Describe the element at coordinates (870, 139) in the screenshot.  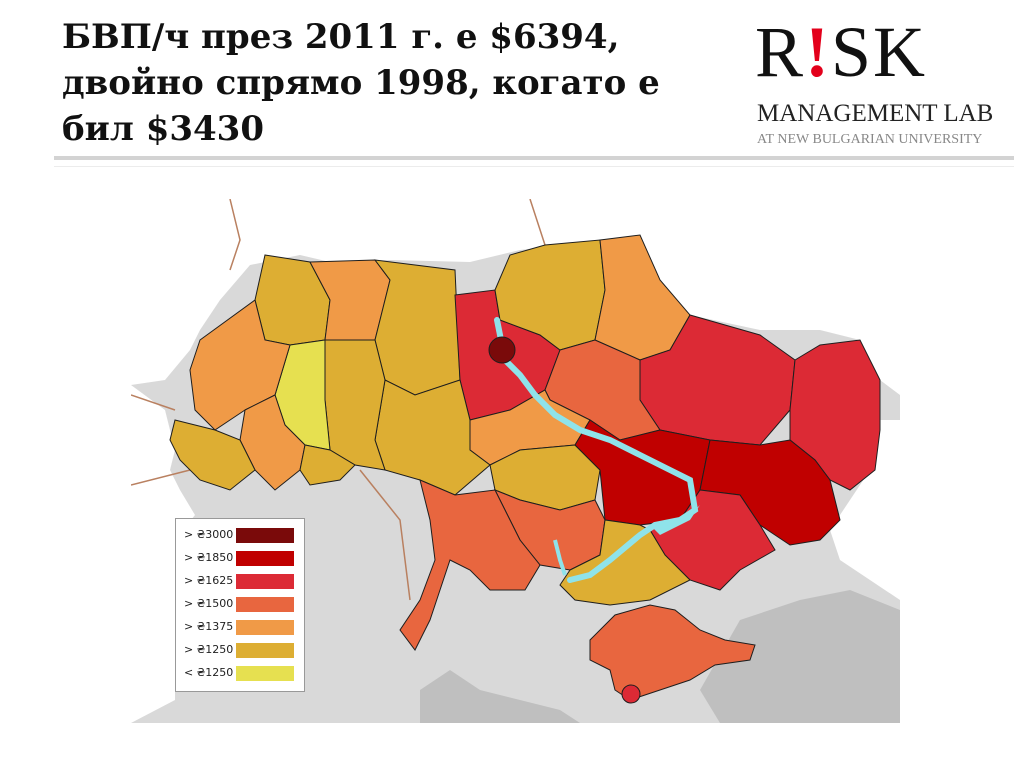
I see `logo-university: AT NEW BULGARIAN UNIVERSITY` at that location.